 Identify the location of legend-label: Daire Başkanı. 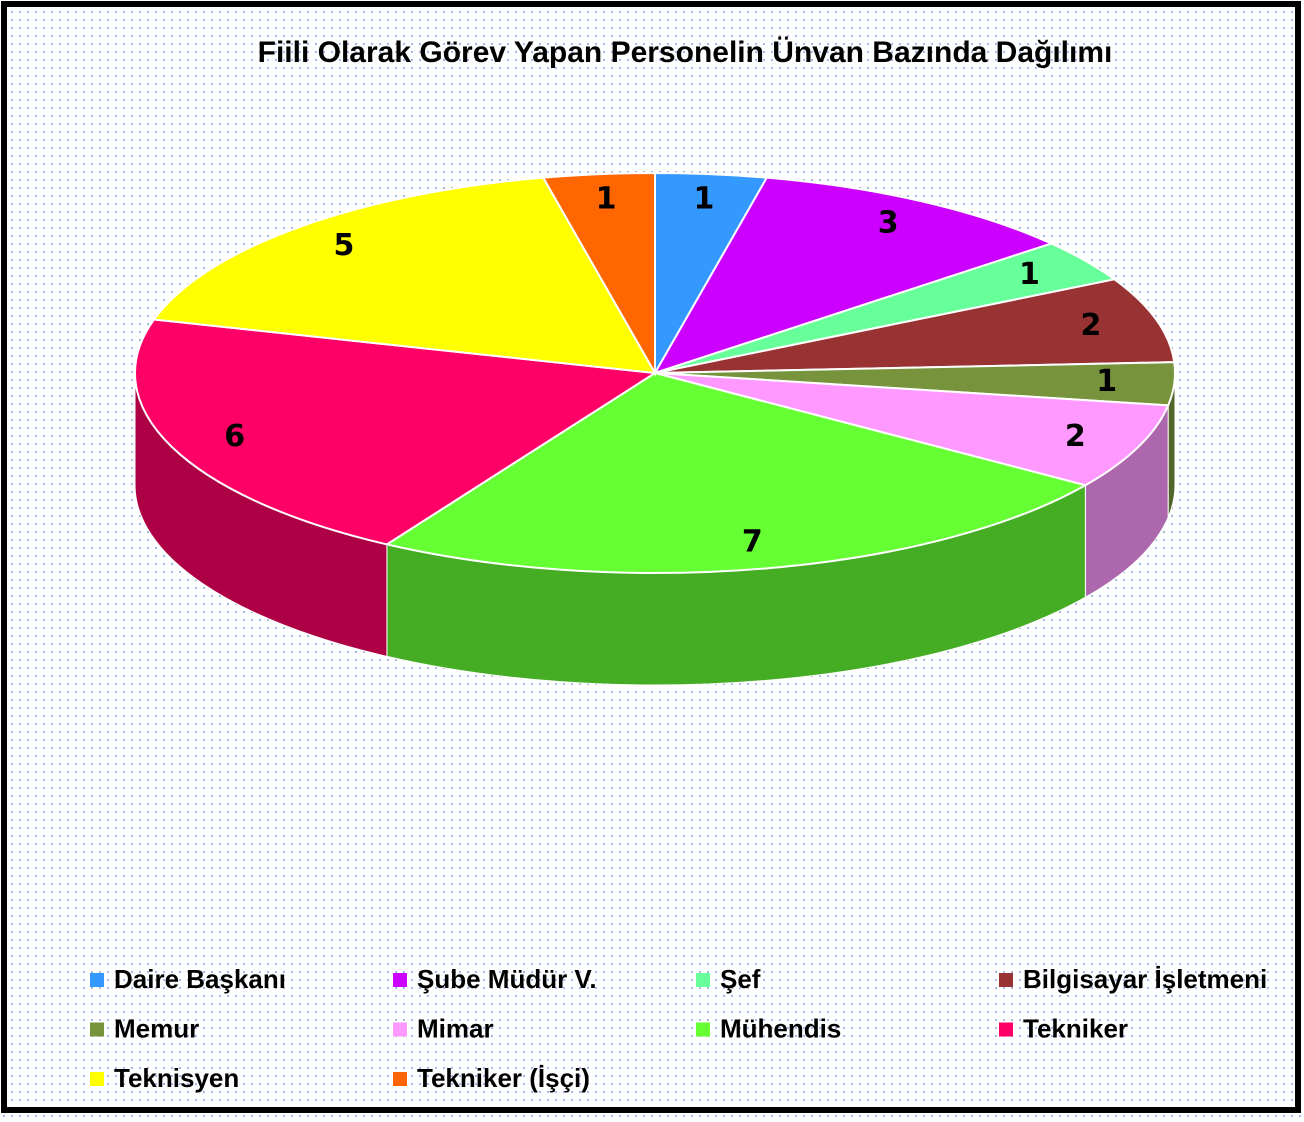
(200, 979).